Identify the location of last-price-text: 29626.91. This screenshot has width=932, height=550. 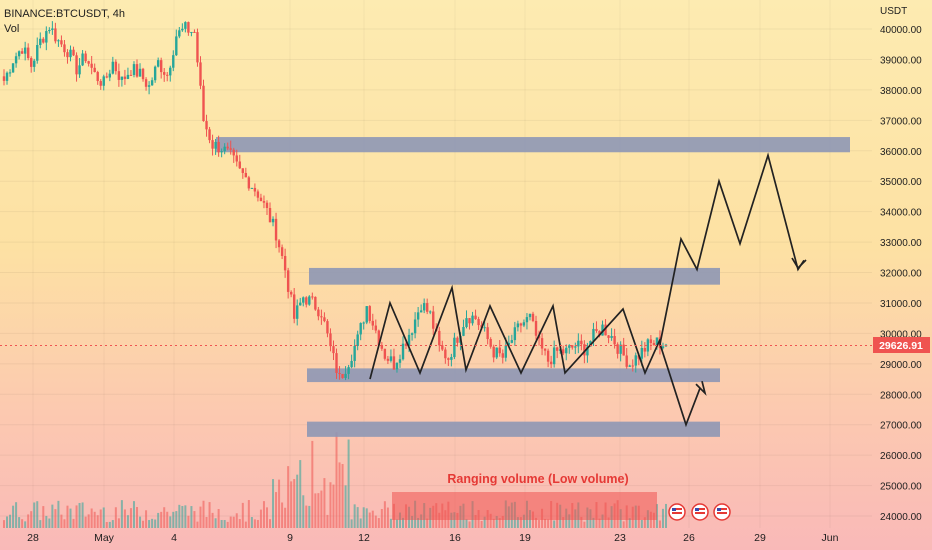
(901, 346).